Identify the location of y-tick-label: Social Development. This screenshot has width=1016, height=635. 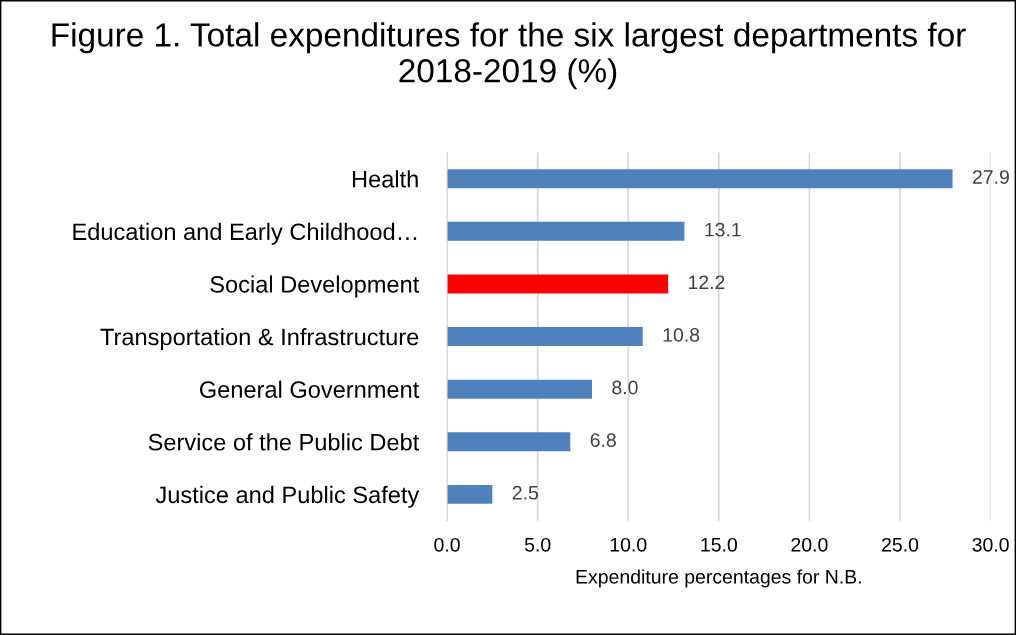
(315, 286).